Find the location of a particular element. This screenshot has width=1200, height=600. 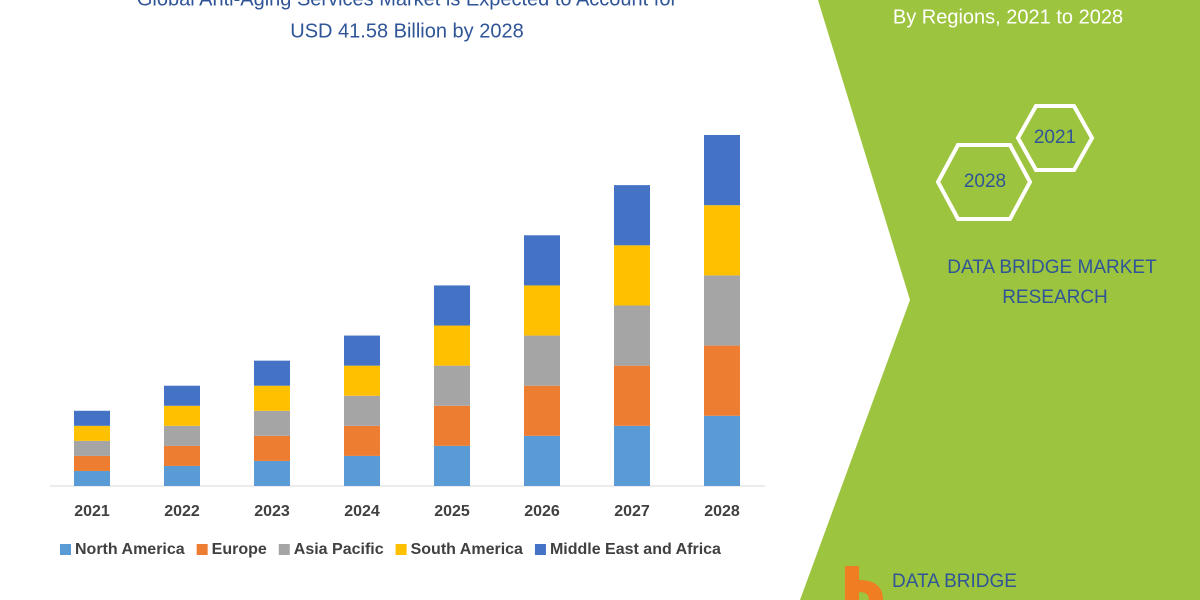

logo-text: DATA BRIDGE is located at coordinates (954, 581).